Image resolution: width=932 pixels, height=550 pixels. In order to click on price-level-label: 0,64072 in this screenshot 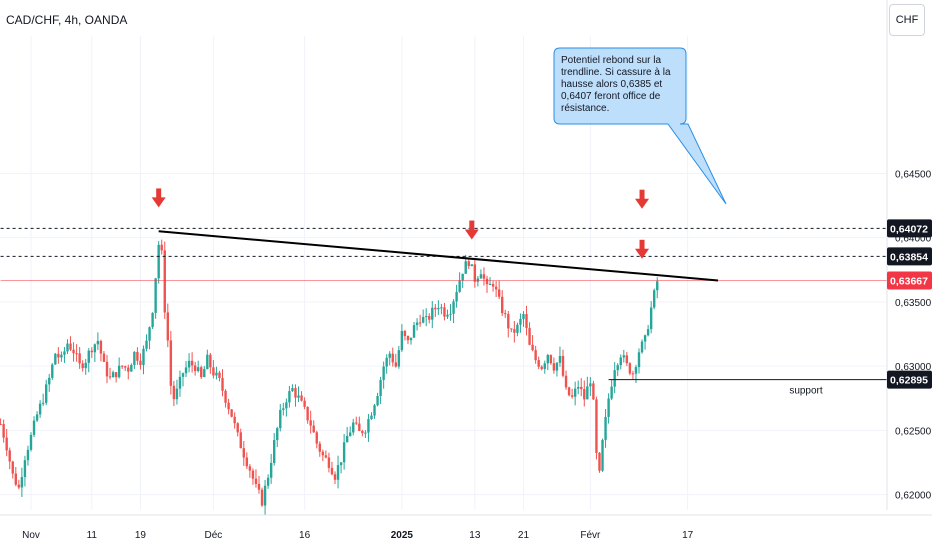, I will do `click(909, 229)`.